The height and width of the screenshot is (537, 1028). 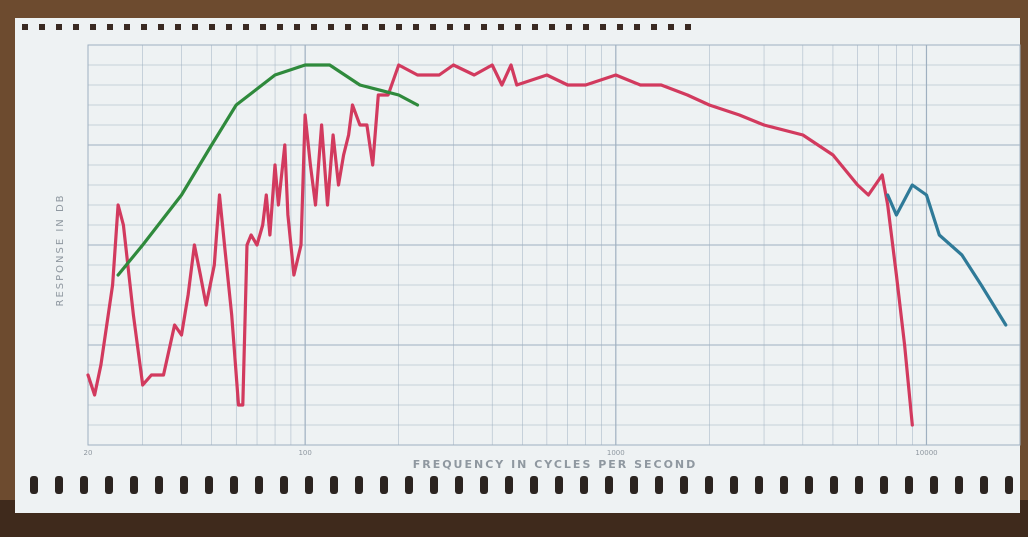 I want to click on x-tick-label: 20, so click(x=88, y=453).